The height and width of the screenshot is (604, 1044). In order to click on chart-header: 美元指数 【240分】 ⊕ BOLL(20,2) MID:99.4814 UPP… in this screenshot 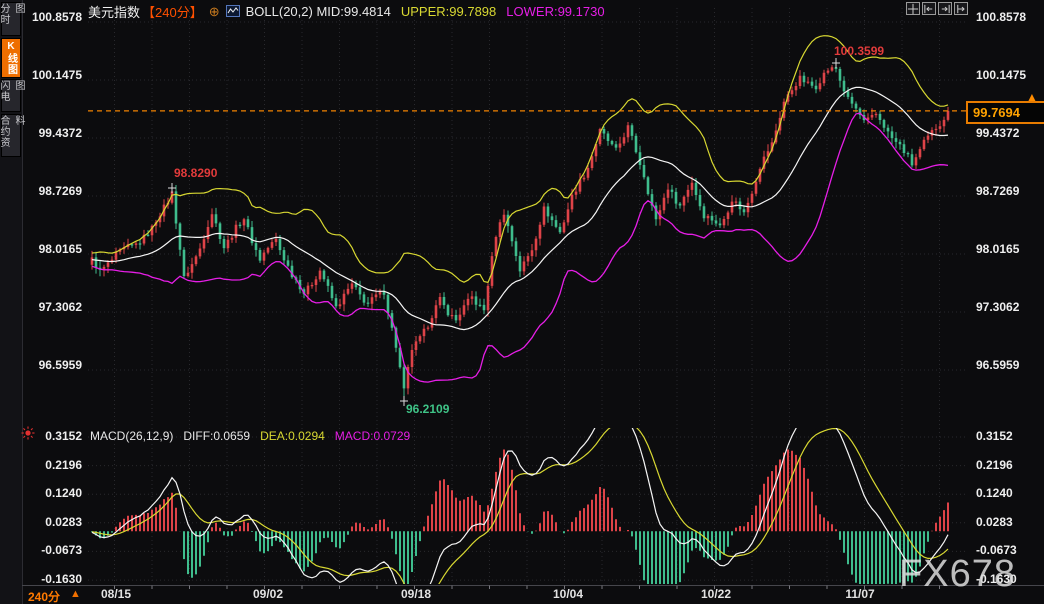, I will do `click(346, 11)`.